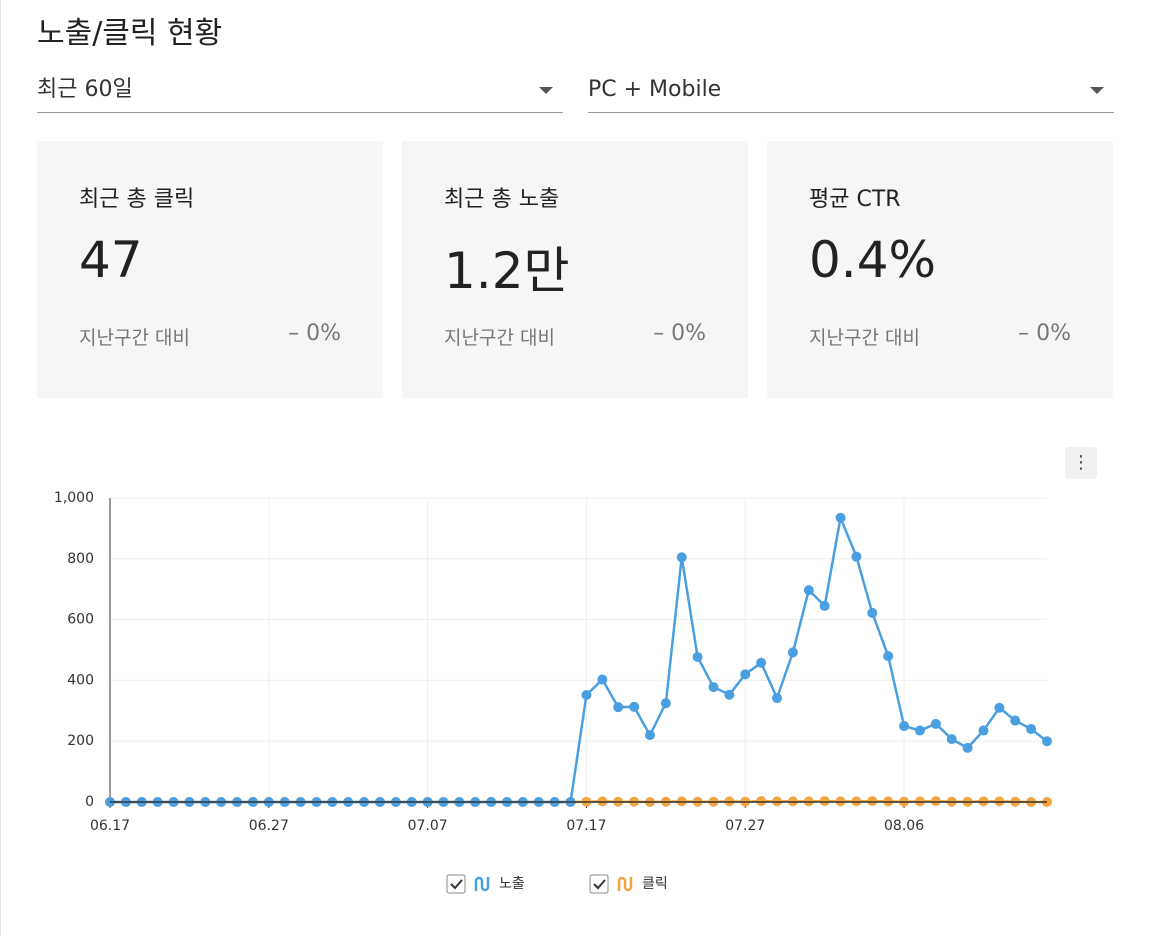 The image size is (1150, 936). What do you see at coordinates (137, 199) in the screenshot?
I see `card-label: 최근 총 클릭` at bounding box center [137, 199].